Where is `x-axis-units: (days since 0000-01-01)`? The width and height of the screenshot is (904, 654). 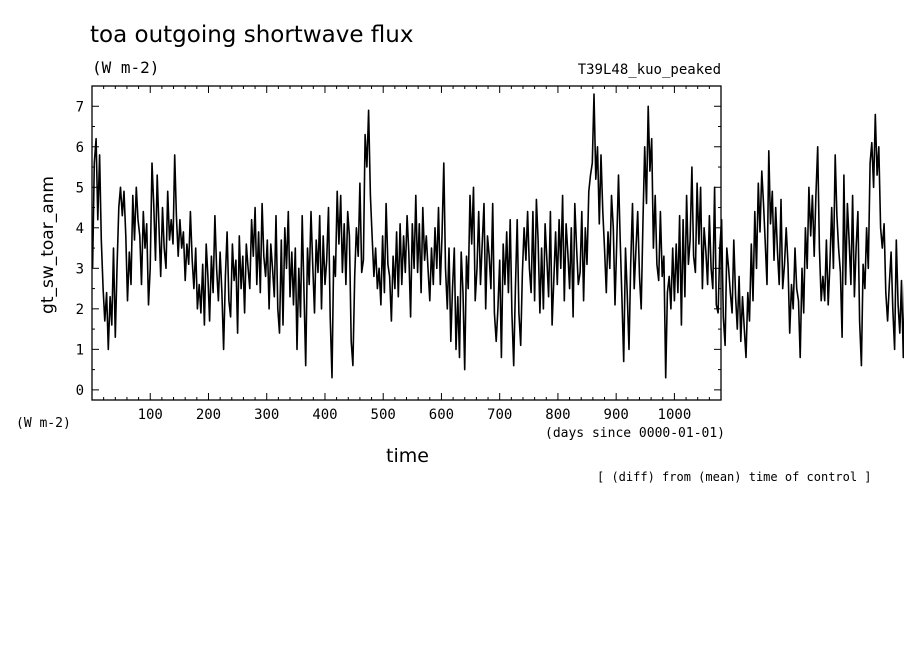
x-axis-units: (days since 0000-01-01) is located at coordinates (635, 433).